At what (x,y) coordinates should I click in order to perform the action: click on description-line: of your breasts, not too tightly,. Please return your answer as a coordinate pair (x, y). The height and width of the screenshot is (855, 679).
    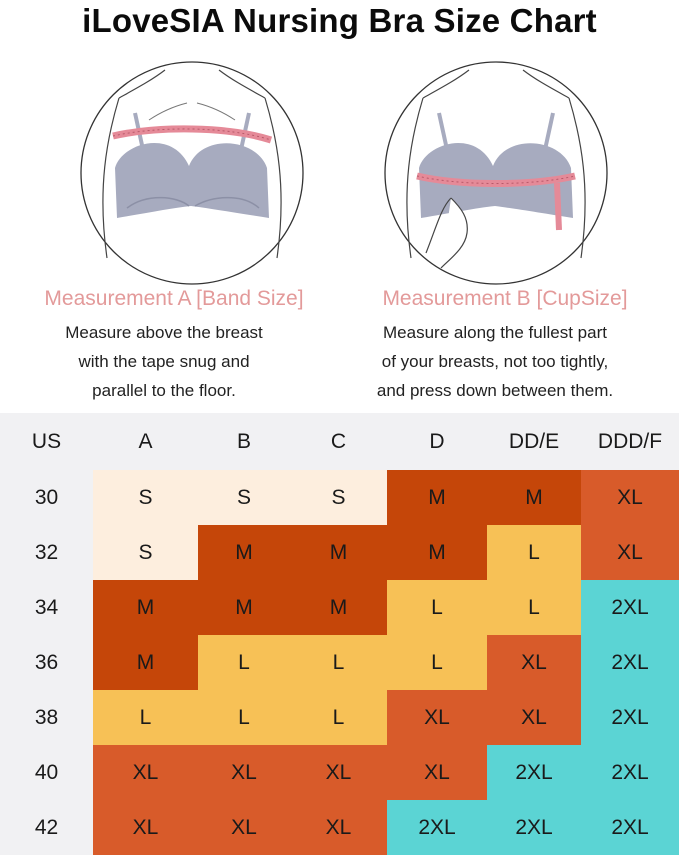
    Looking at the image, I should click on (495, 361).